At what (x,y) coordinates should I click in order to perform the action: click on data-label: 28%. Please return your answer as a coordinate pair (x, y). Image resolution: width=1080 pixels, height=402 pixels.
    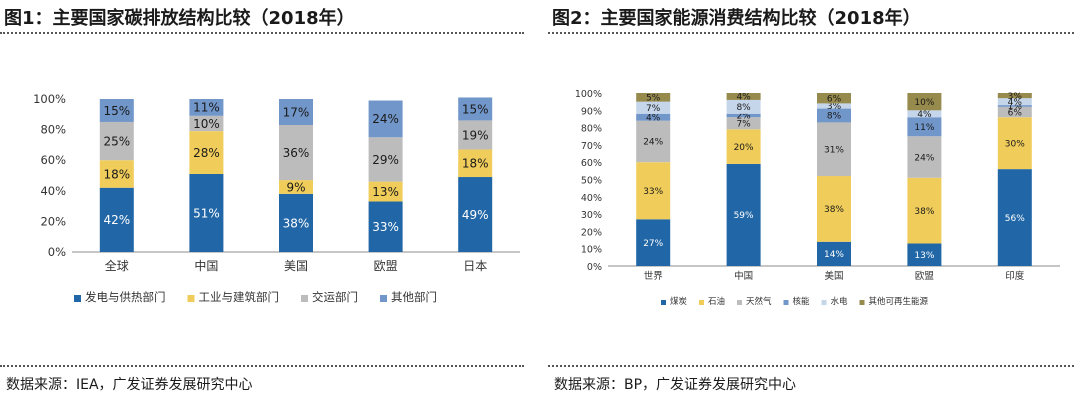
    Looking at the image, I should click on (206, 153).